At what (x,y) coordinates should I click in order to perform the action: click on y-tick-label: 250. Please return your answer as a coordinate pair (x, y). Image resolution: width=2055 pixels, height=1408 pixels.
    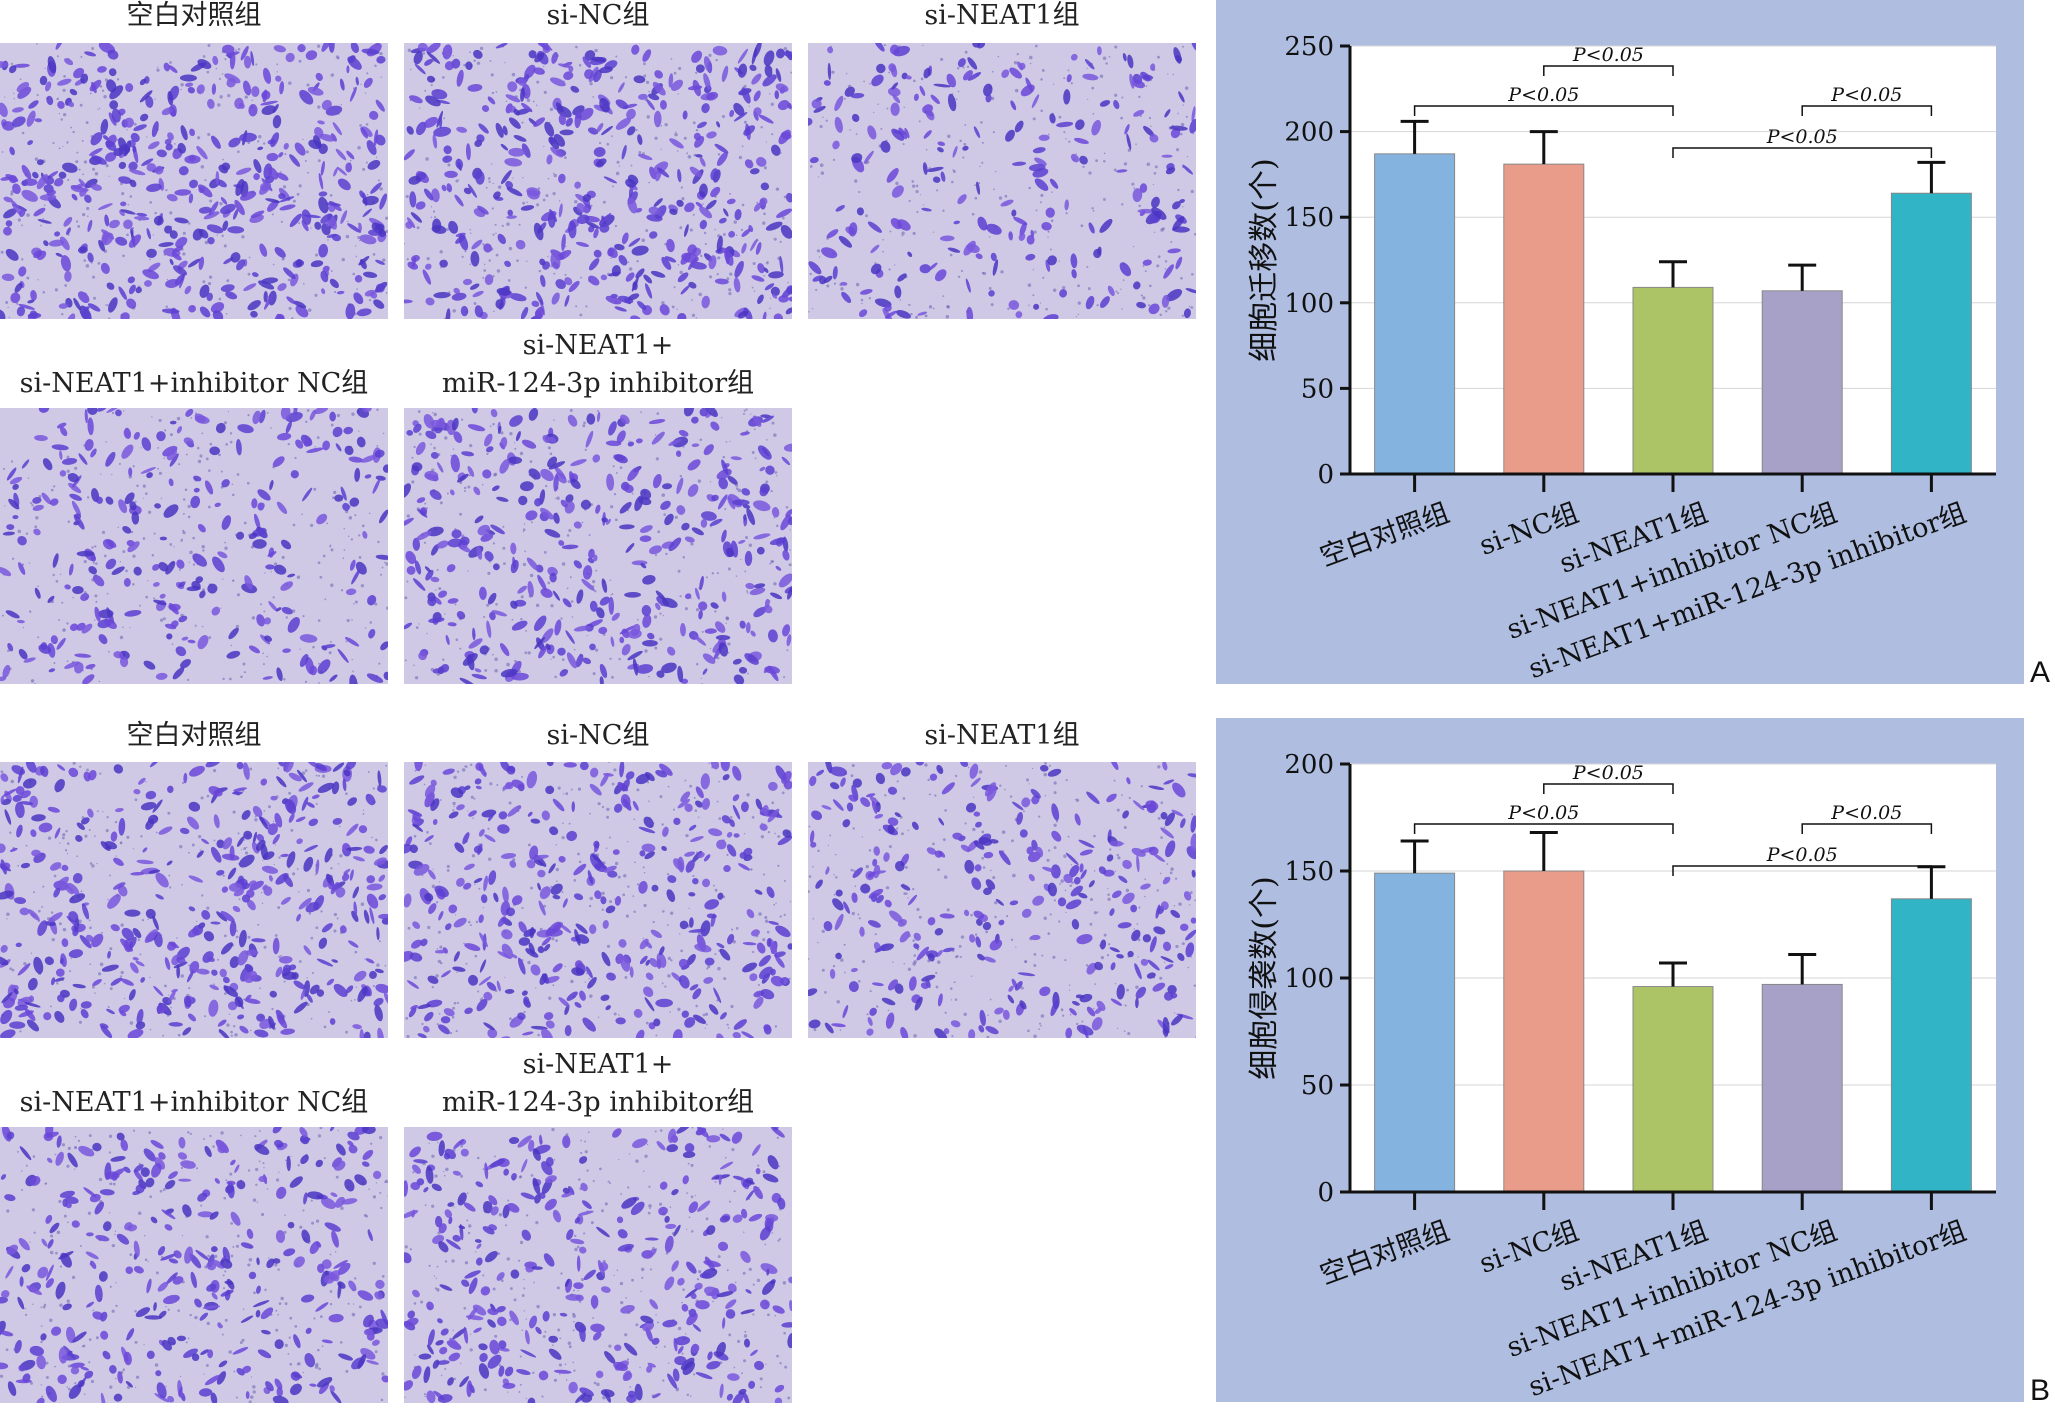
    Looking at the image, I should click on (1309, 47).